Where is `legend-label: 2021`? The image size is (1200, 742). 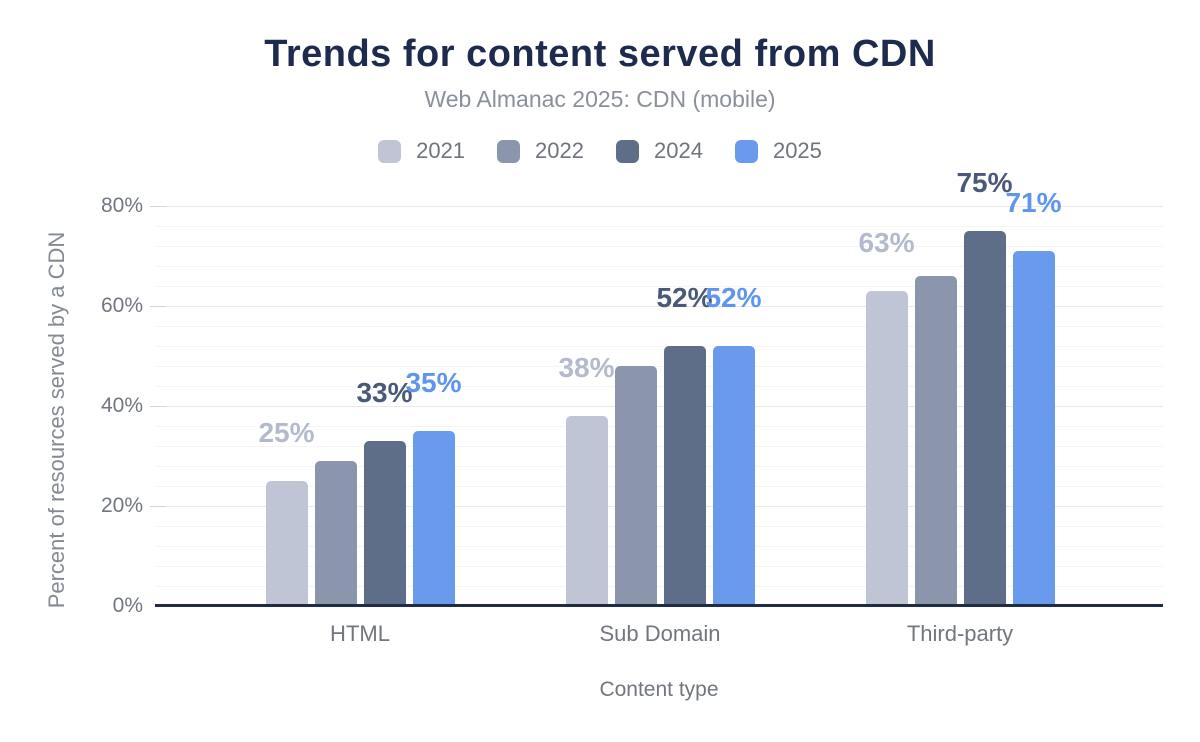 legend-label: 2021 is located at coordinates (441, 150).